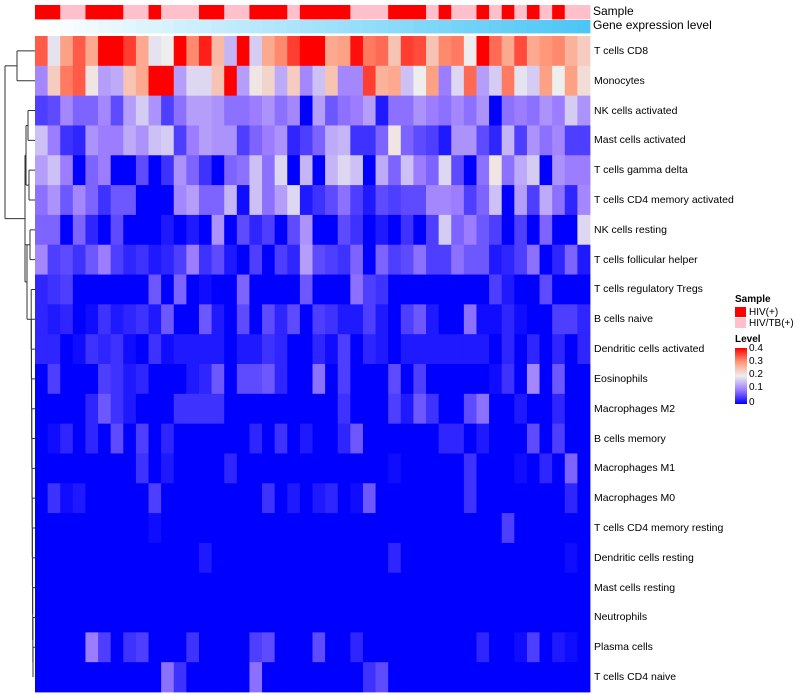 The width and height of the screenshot is (800, 700). What do you see at coordinates (231, 12) in the screenshot?
I see `sample-annotation-cell` at bounding box center [231, 12].